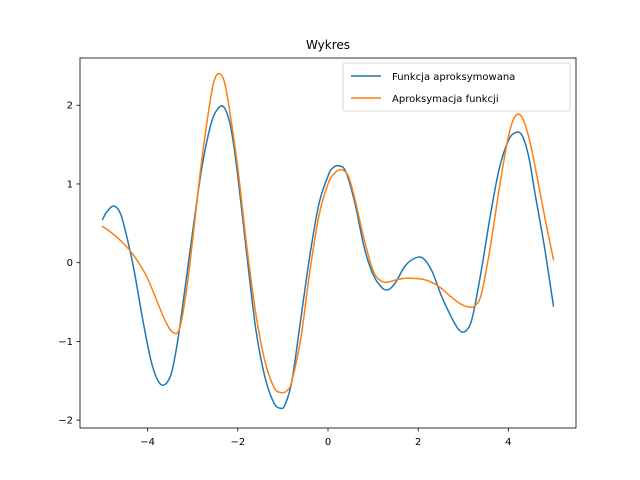  I want to click on legend-label-series-1: Funkcja aproksymowana, so click(453, 77).